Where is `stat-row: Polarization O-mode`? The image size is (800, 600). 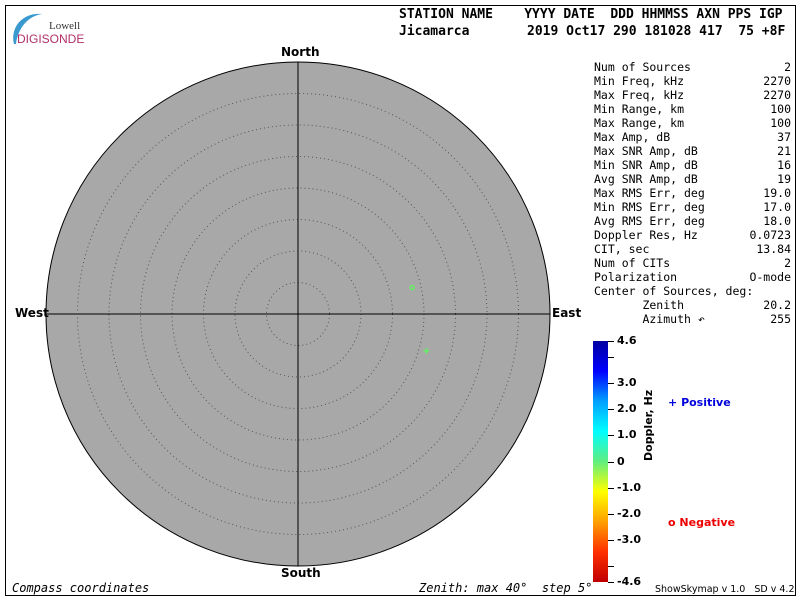
stat-row: Polarization O-mode is located at coordinates (692, 277).